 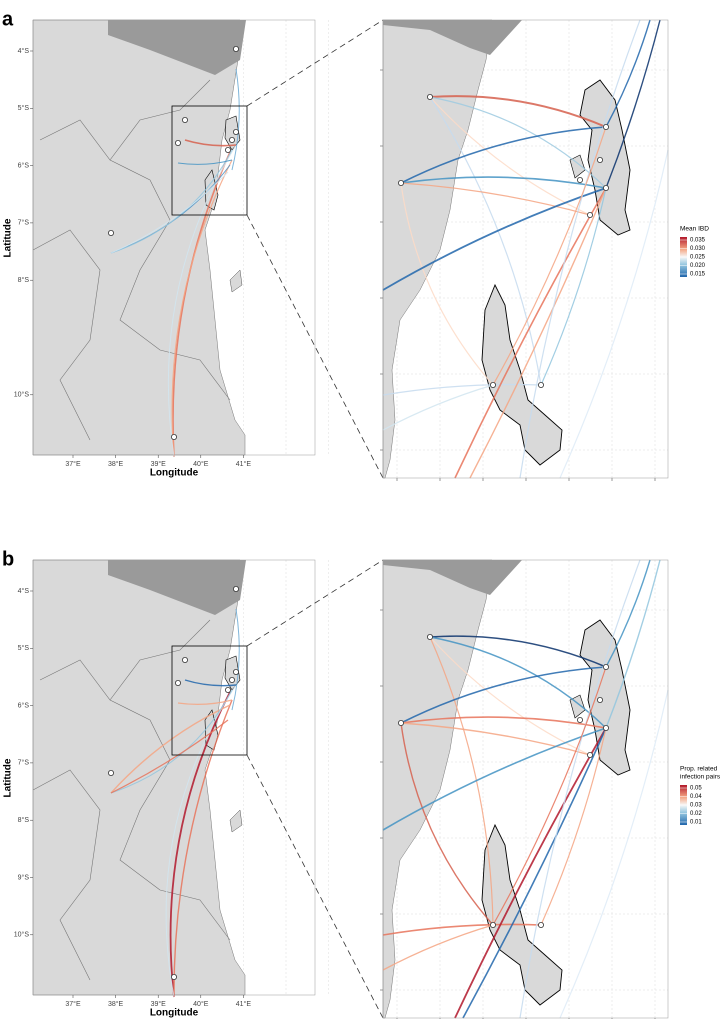 I want to click on panel-label: a, so click(x=8, y=19).